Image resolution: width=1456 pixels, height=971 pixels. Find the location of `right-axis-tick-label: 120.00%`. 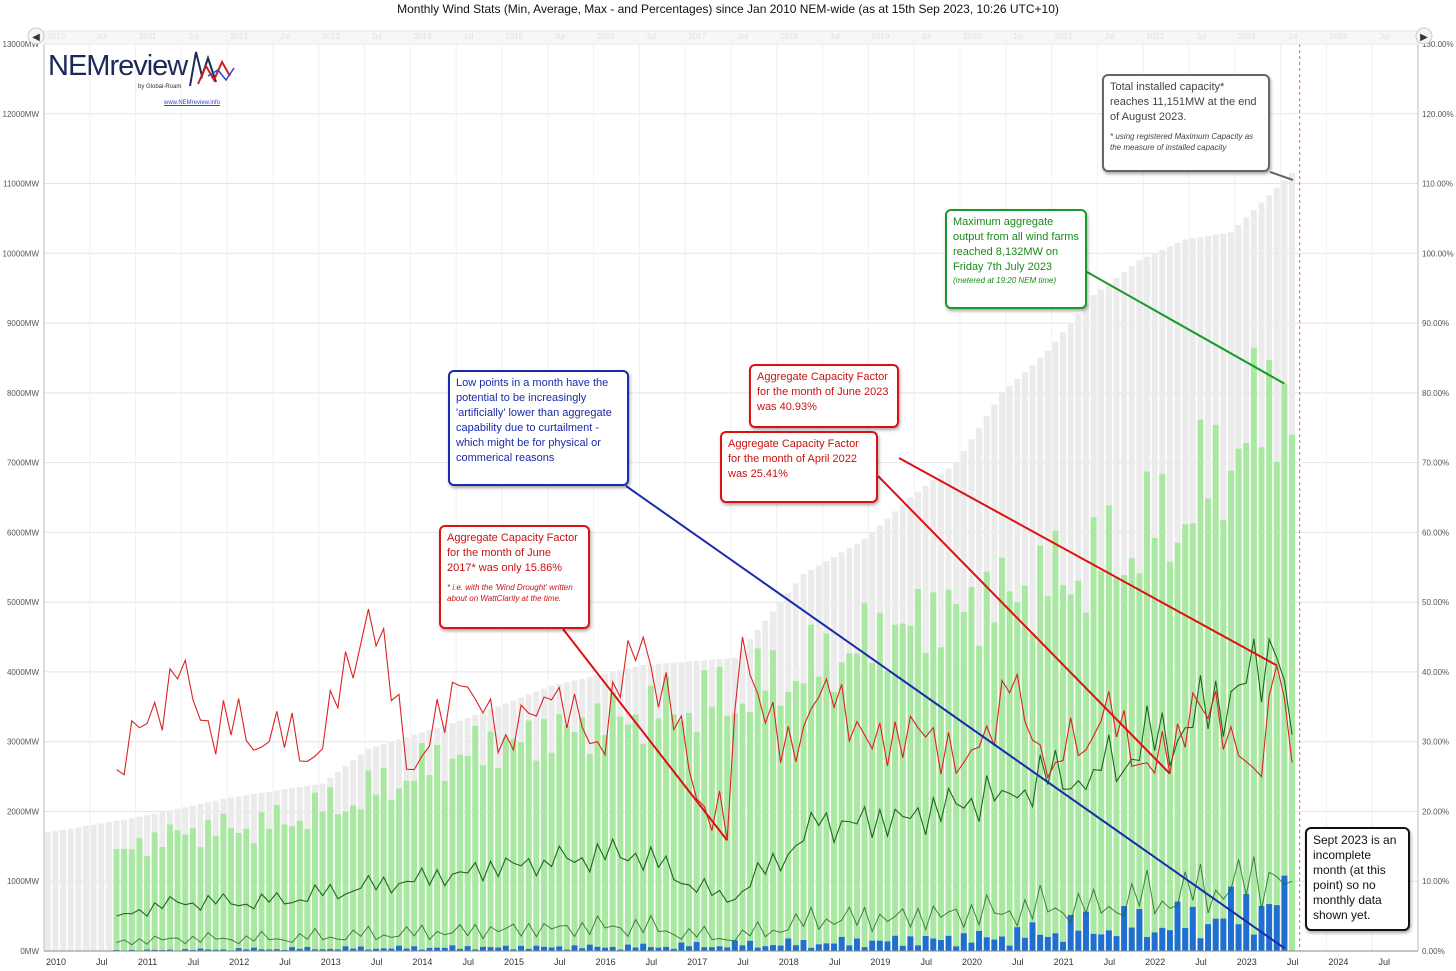

right-axis-tick-label: 120.00% is located at coordinates (1438, 114).